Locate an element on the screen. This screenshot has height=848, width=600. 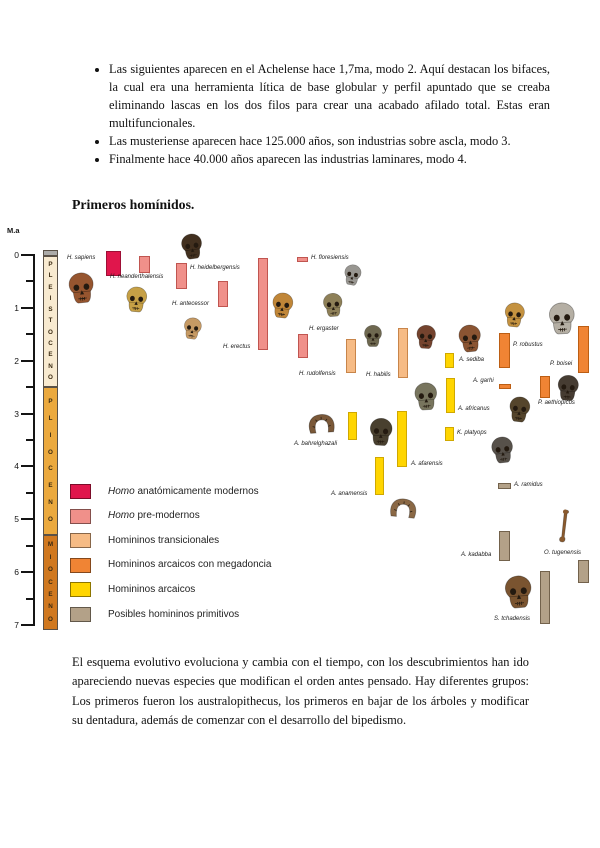
epoch-letter: T is located at coordinates (50, 321).